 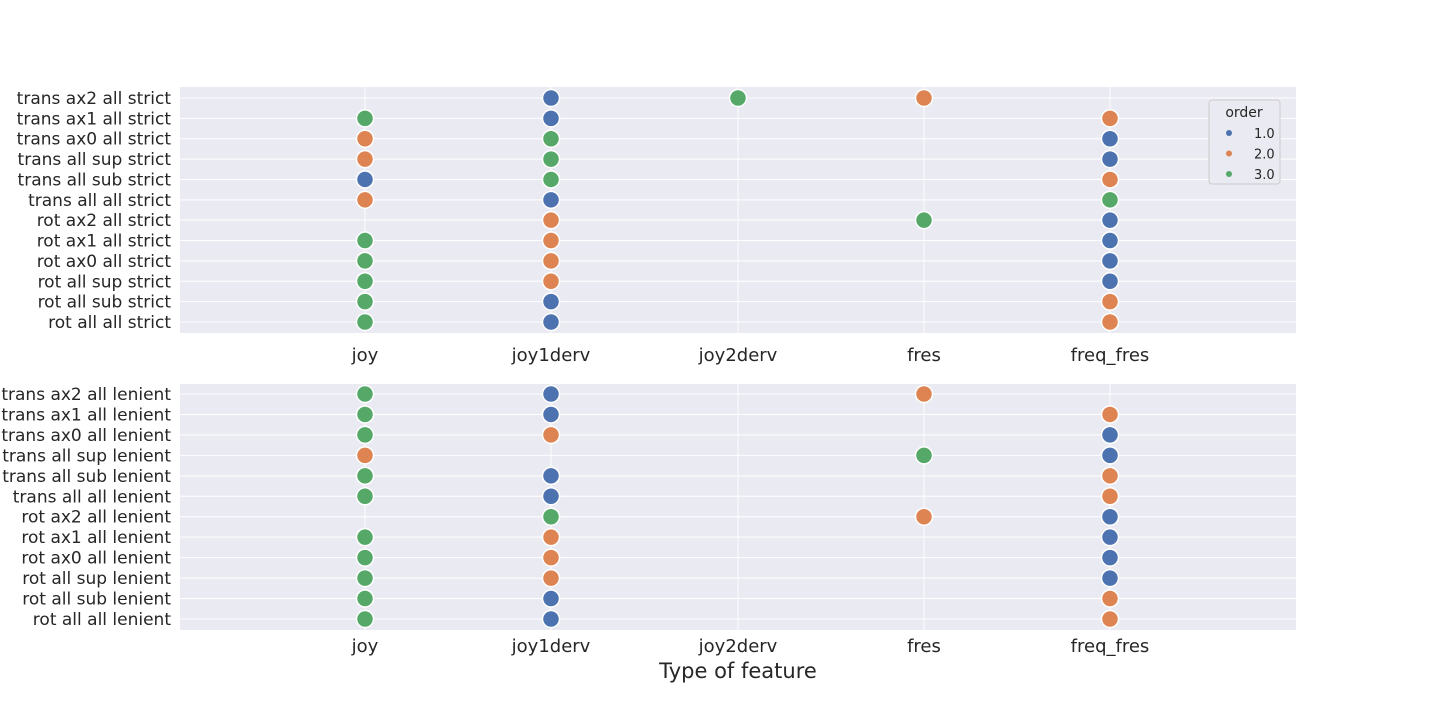 I want to click on y-tick-label: trans all sub lenient, so click(x=86, y=477).